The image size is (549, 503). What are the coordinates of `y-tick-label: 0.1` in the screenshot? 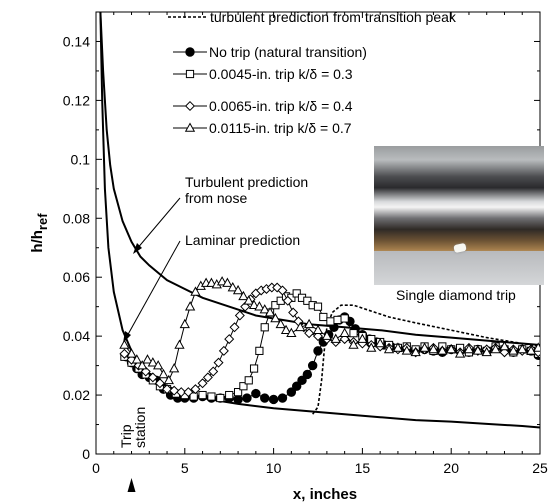 It's located at (81, 159).